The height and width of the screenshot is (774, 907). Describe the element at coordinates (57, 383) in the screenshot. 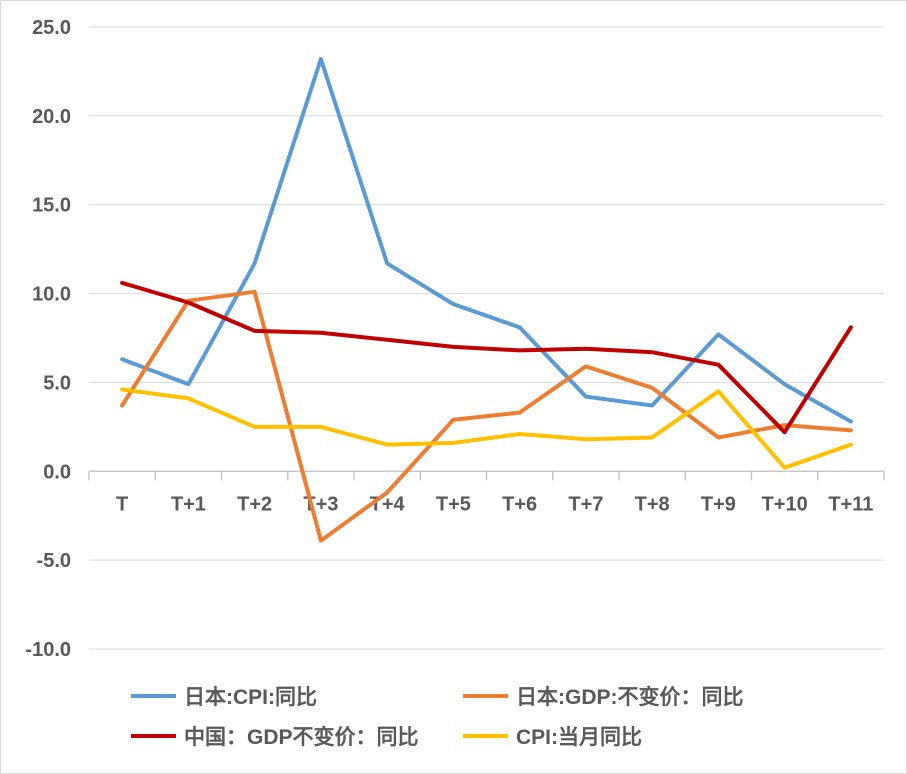

I see `y-tick-label: 5.0` at that location.